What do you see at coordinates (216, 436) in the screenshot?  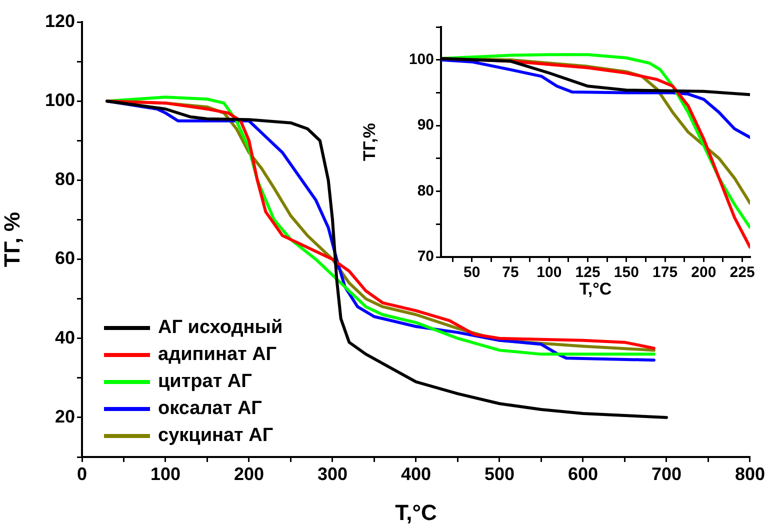 I see `legend-label: сукцинат АГ` at bounding box center [216, 436].